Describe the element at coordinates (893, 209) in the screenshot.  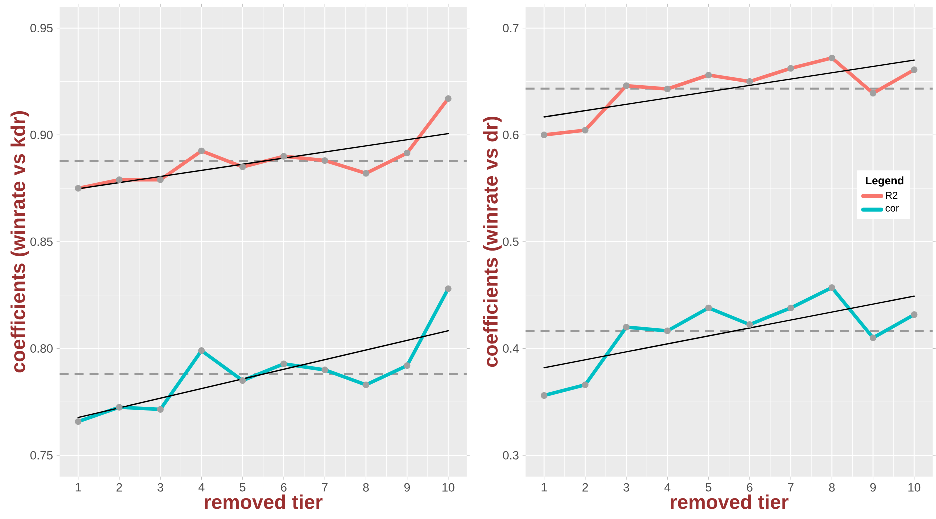
I see `legend-label: cor` at that location.